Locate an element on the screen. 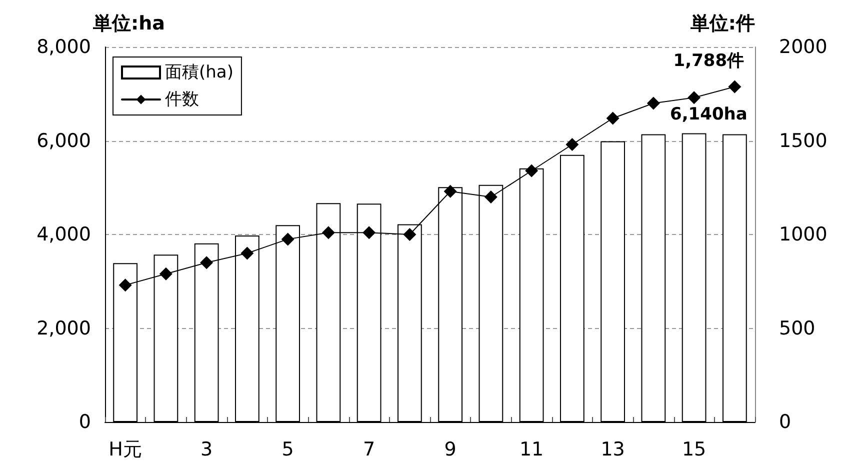 The image size is (843, 471). y-tick-label: 2,000 is located at coordinates (63, 328).